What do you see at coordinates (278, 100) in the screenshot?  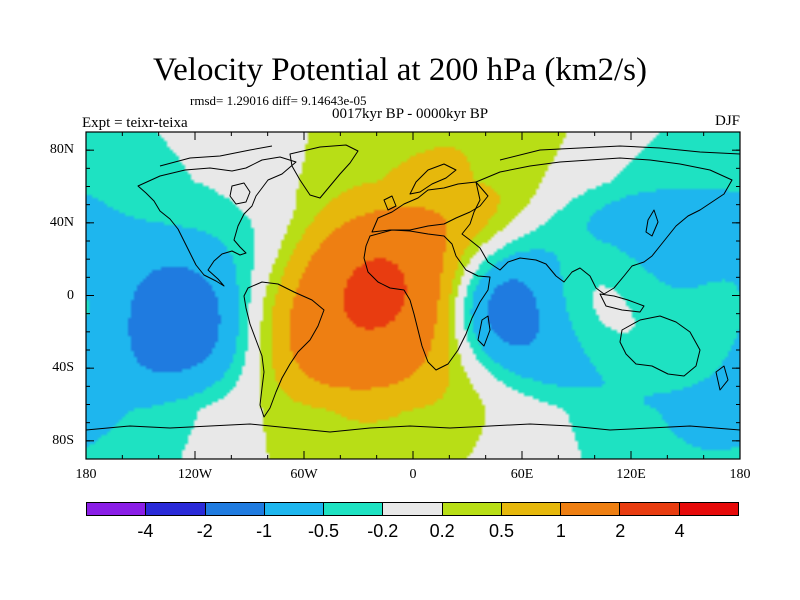 I see `rmsd-diff-stats: rmsd= 1.29016 diff= 9.14643e-05` at bounding box center [278, 100].